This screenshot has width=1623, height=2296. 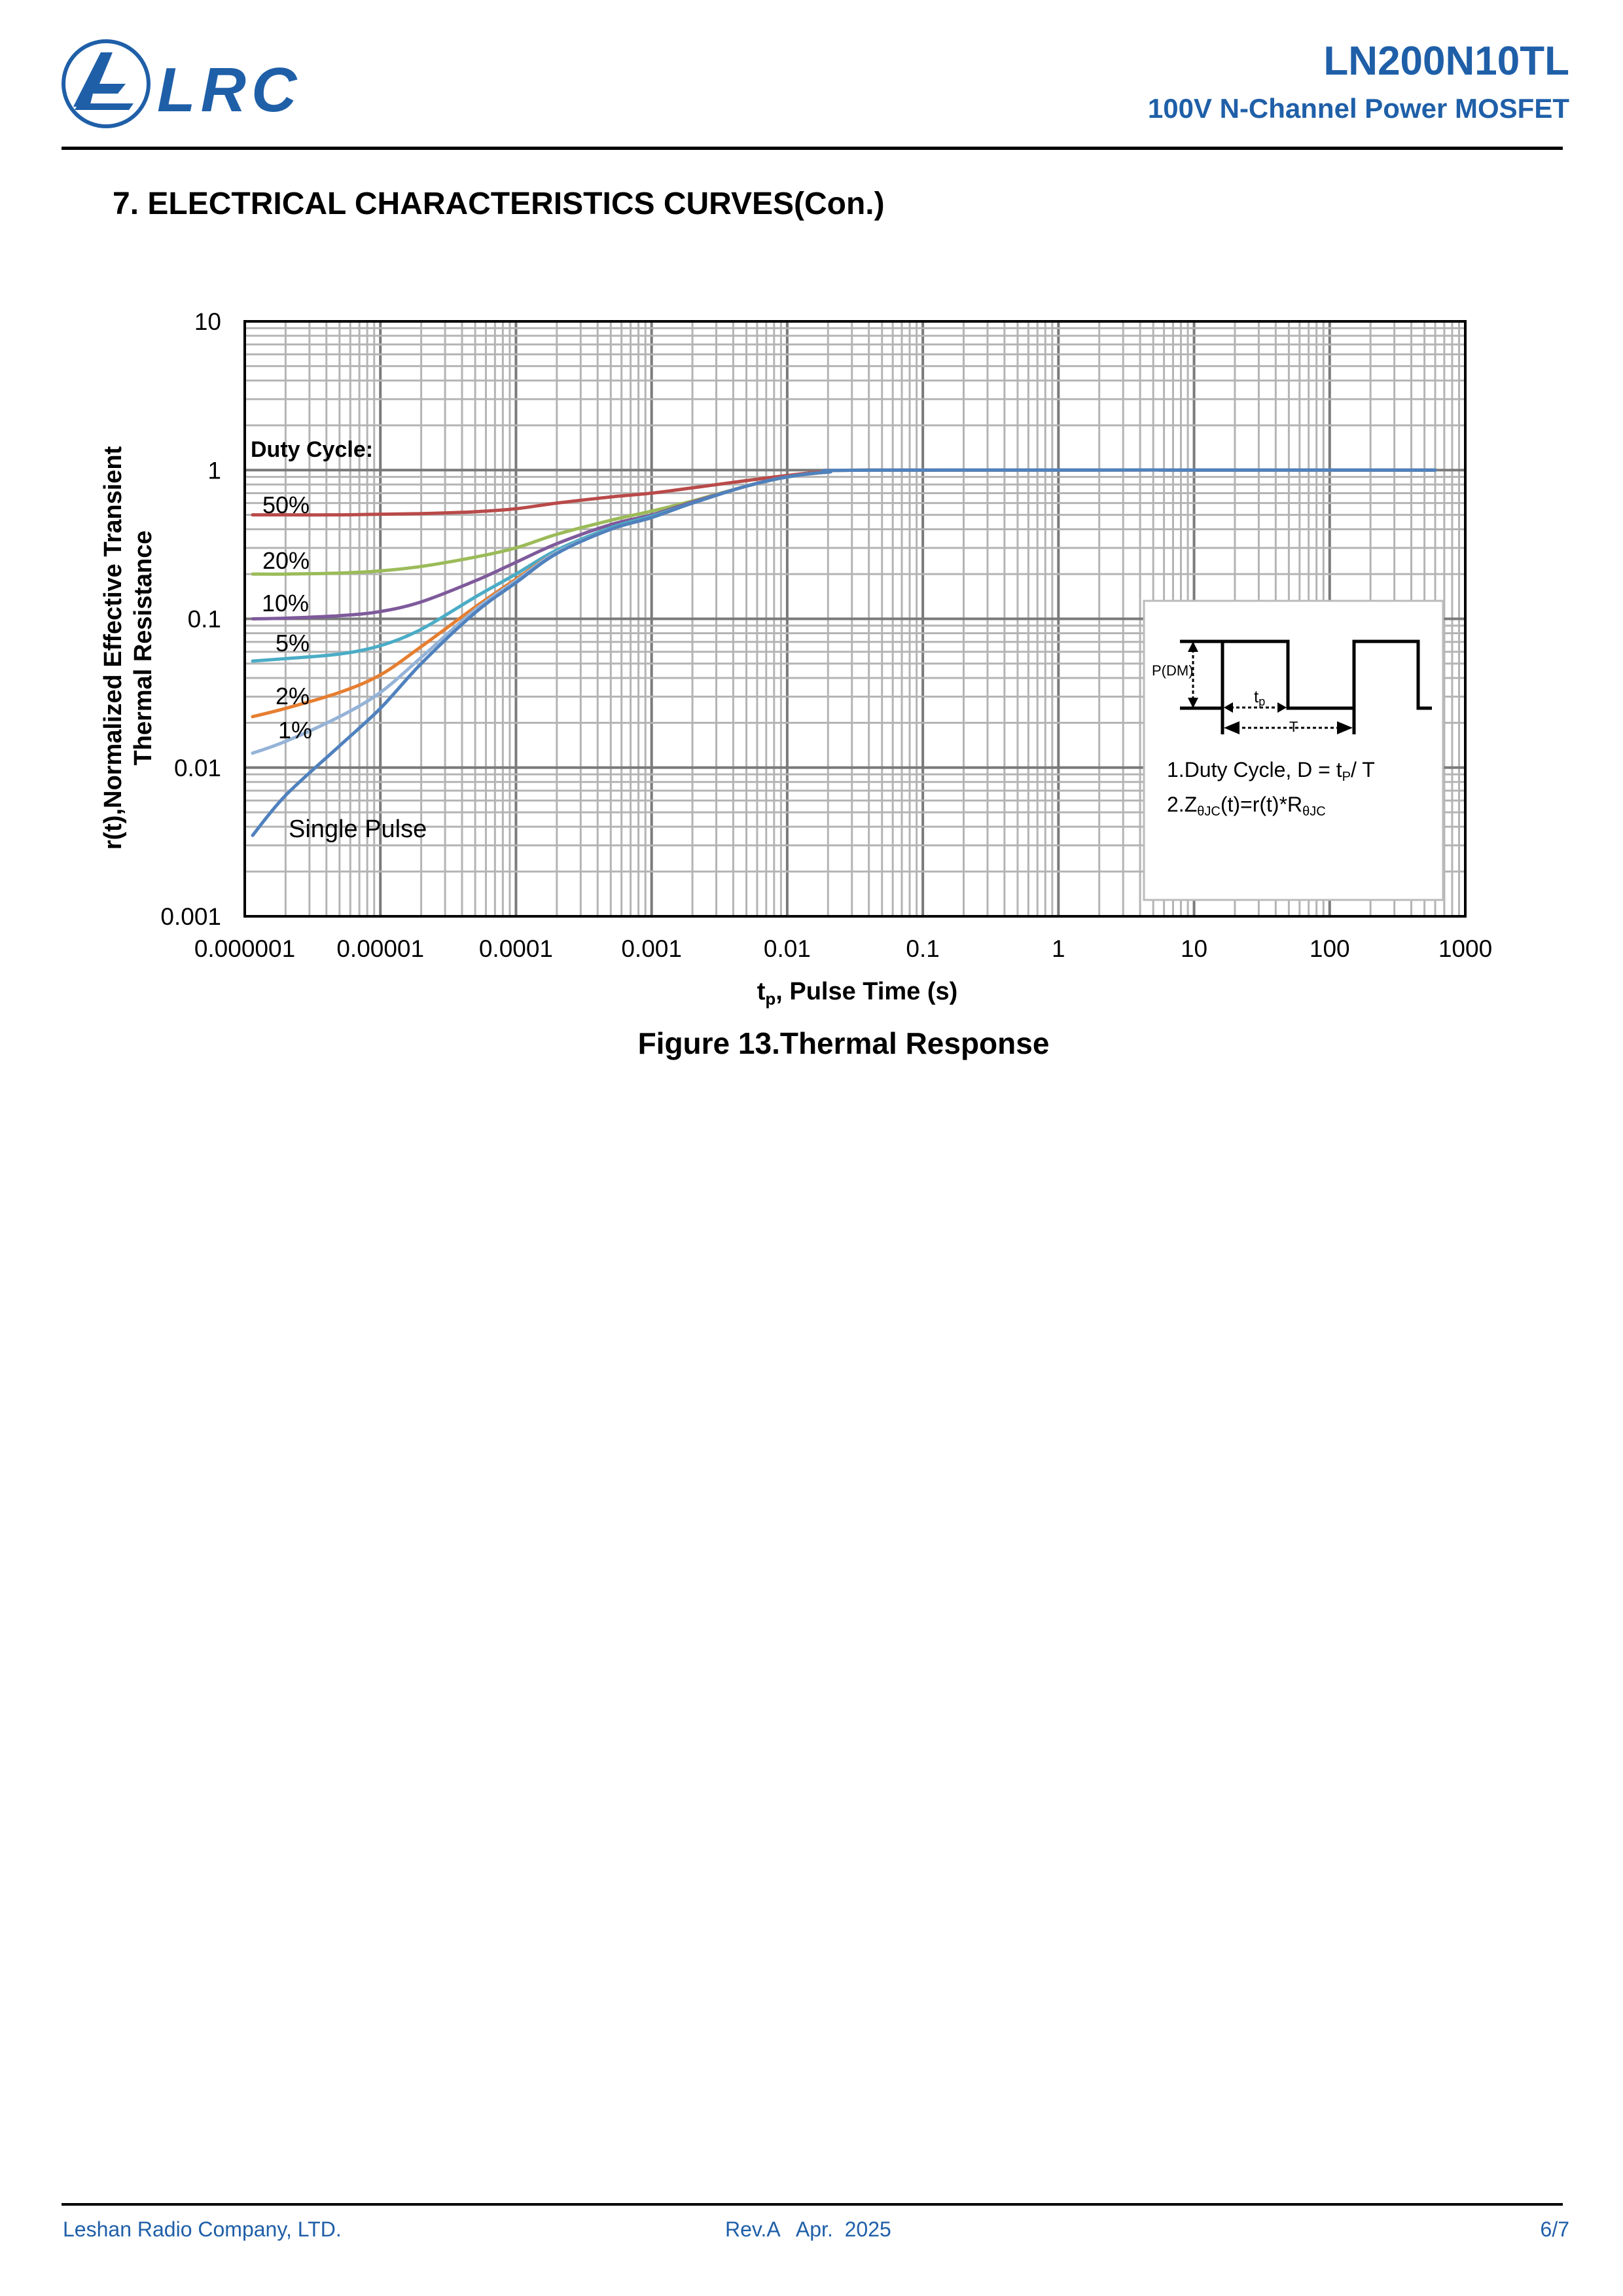 What do you see at coordinates (1194, 948) in the screenshot?
I see `x-tick-label: 10` at bounding box center [1194, 948].